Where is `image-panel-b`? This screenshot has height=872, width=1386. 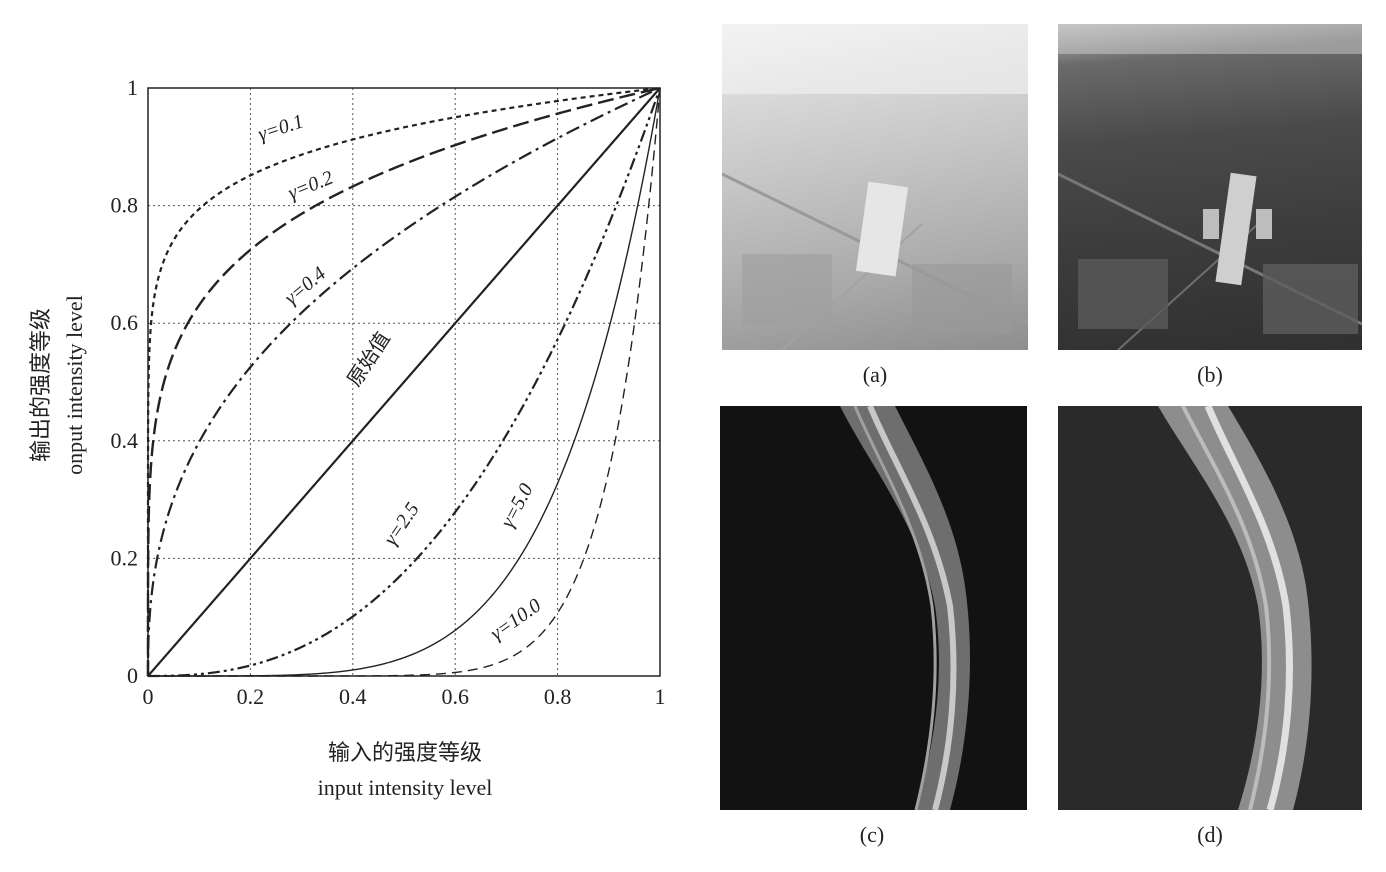
image-panel-b is located at coordinates (1210, 187).